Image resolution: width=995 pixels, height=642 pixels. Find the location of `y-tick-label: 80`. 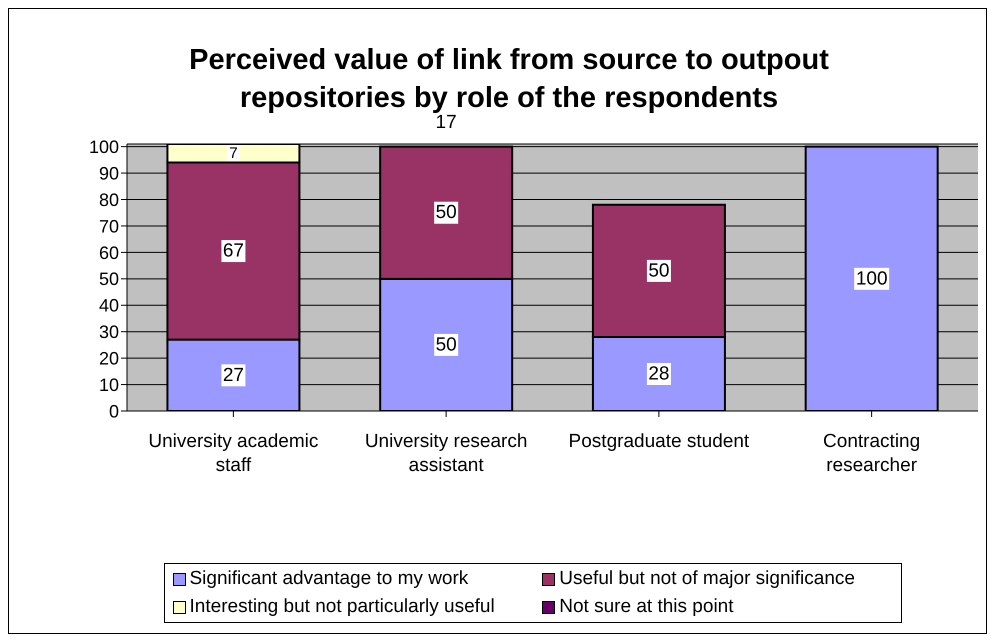

y-tick-label: 80 is located at coordinates (108, 200).